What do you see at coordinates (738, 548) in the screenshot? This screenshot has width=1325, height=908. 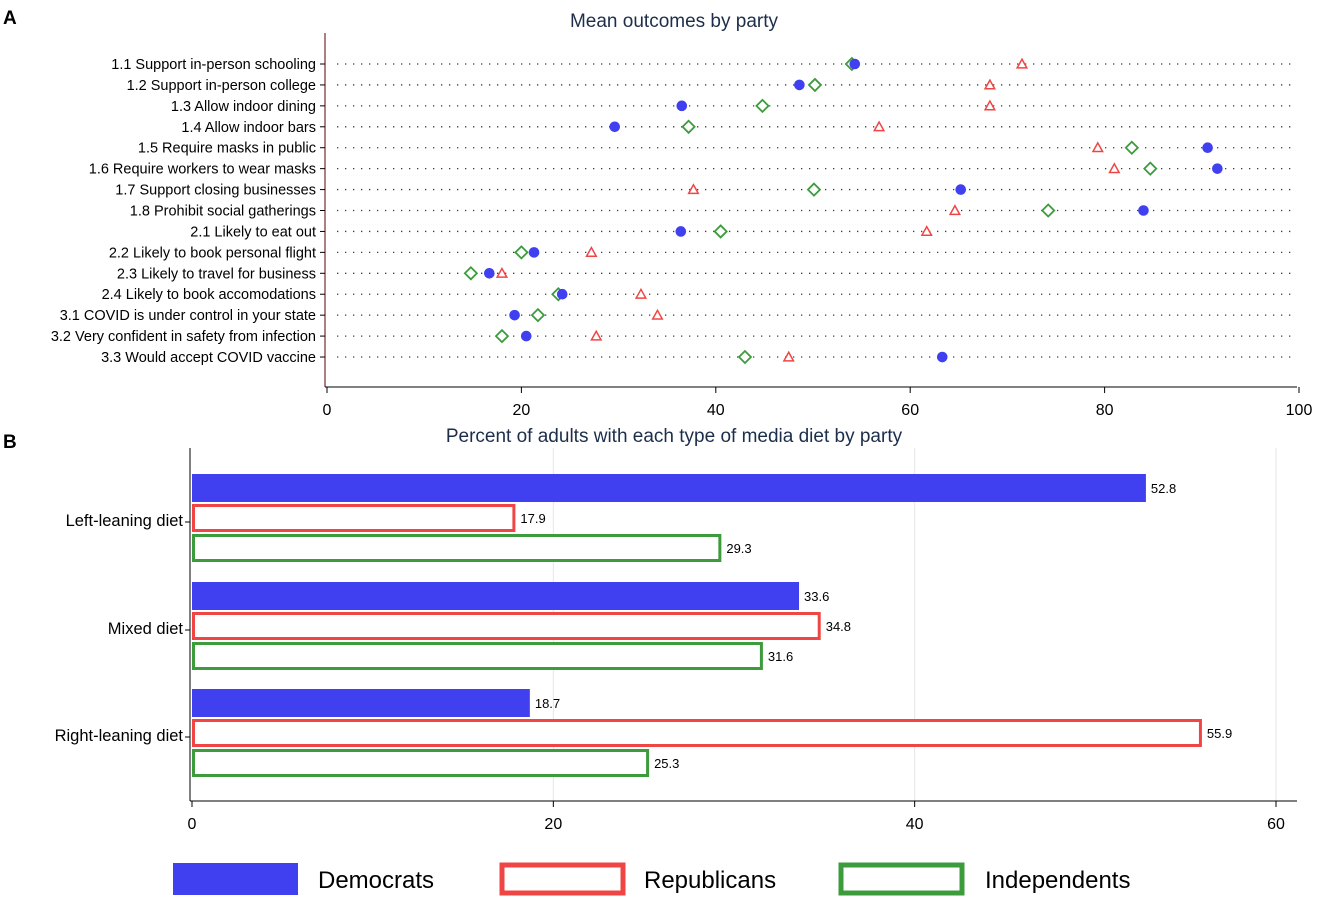 I see `b-data-label: 29.3` at bounding box center [738, 548].